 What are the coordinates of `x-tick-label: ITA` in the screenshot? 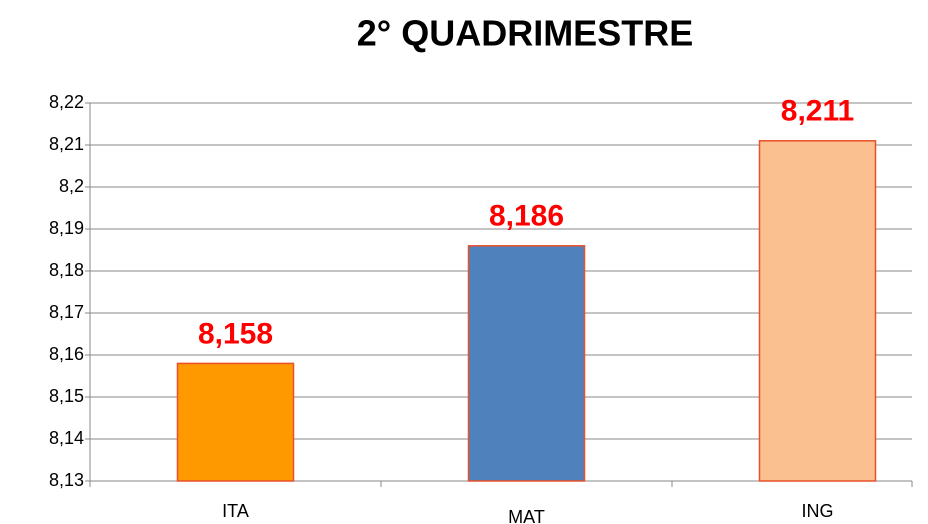 It's located at (235, 511).